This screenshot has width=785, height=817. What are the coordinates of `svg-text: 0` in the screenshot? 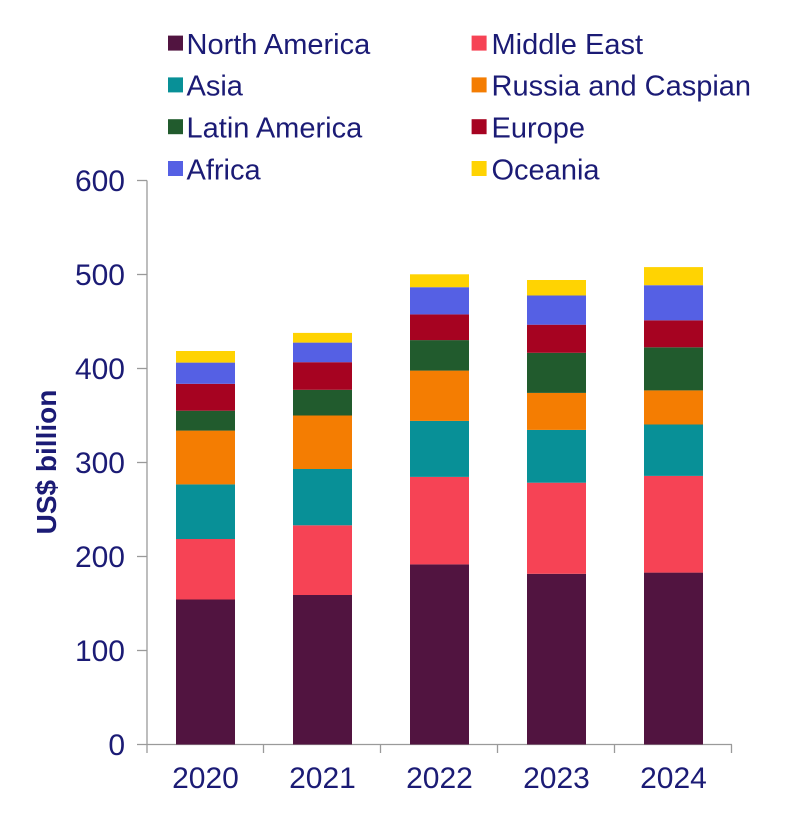 It's located at (116, 745).